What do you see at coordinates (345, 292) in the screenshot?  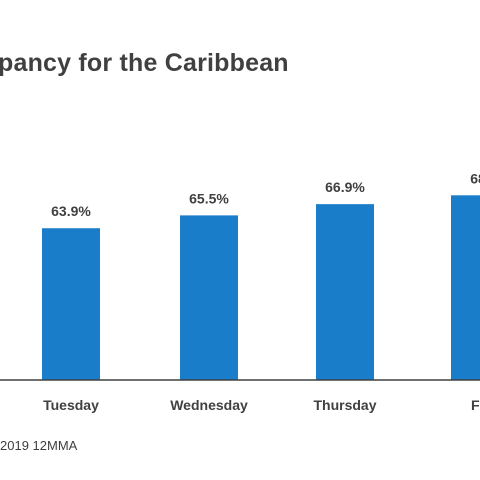 I see `bar-thursday` at bounding box center [345, 292].